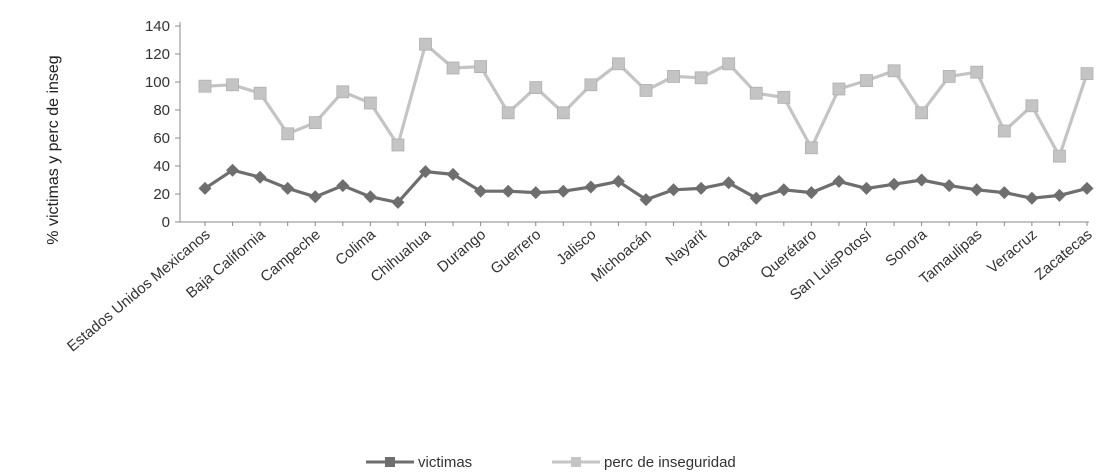 This screenshot has width=1099, height=474. What do you see at coordinates (161, 166) in the screenshot?
I see `y-tick-label: 40` at bounding box center [161, 166].